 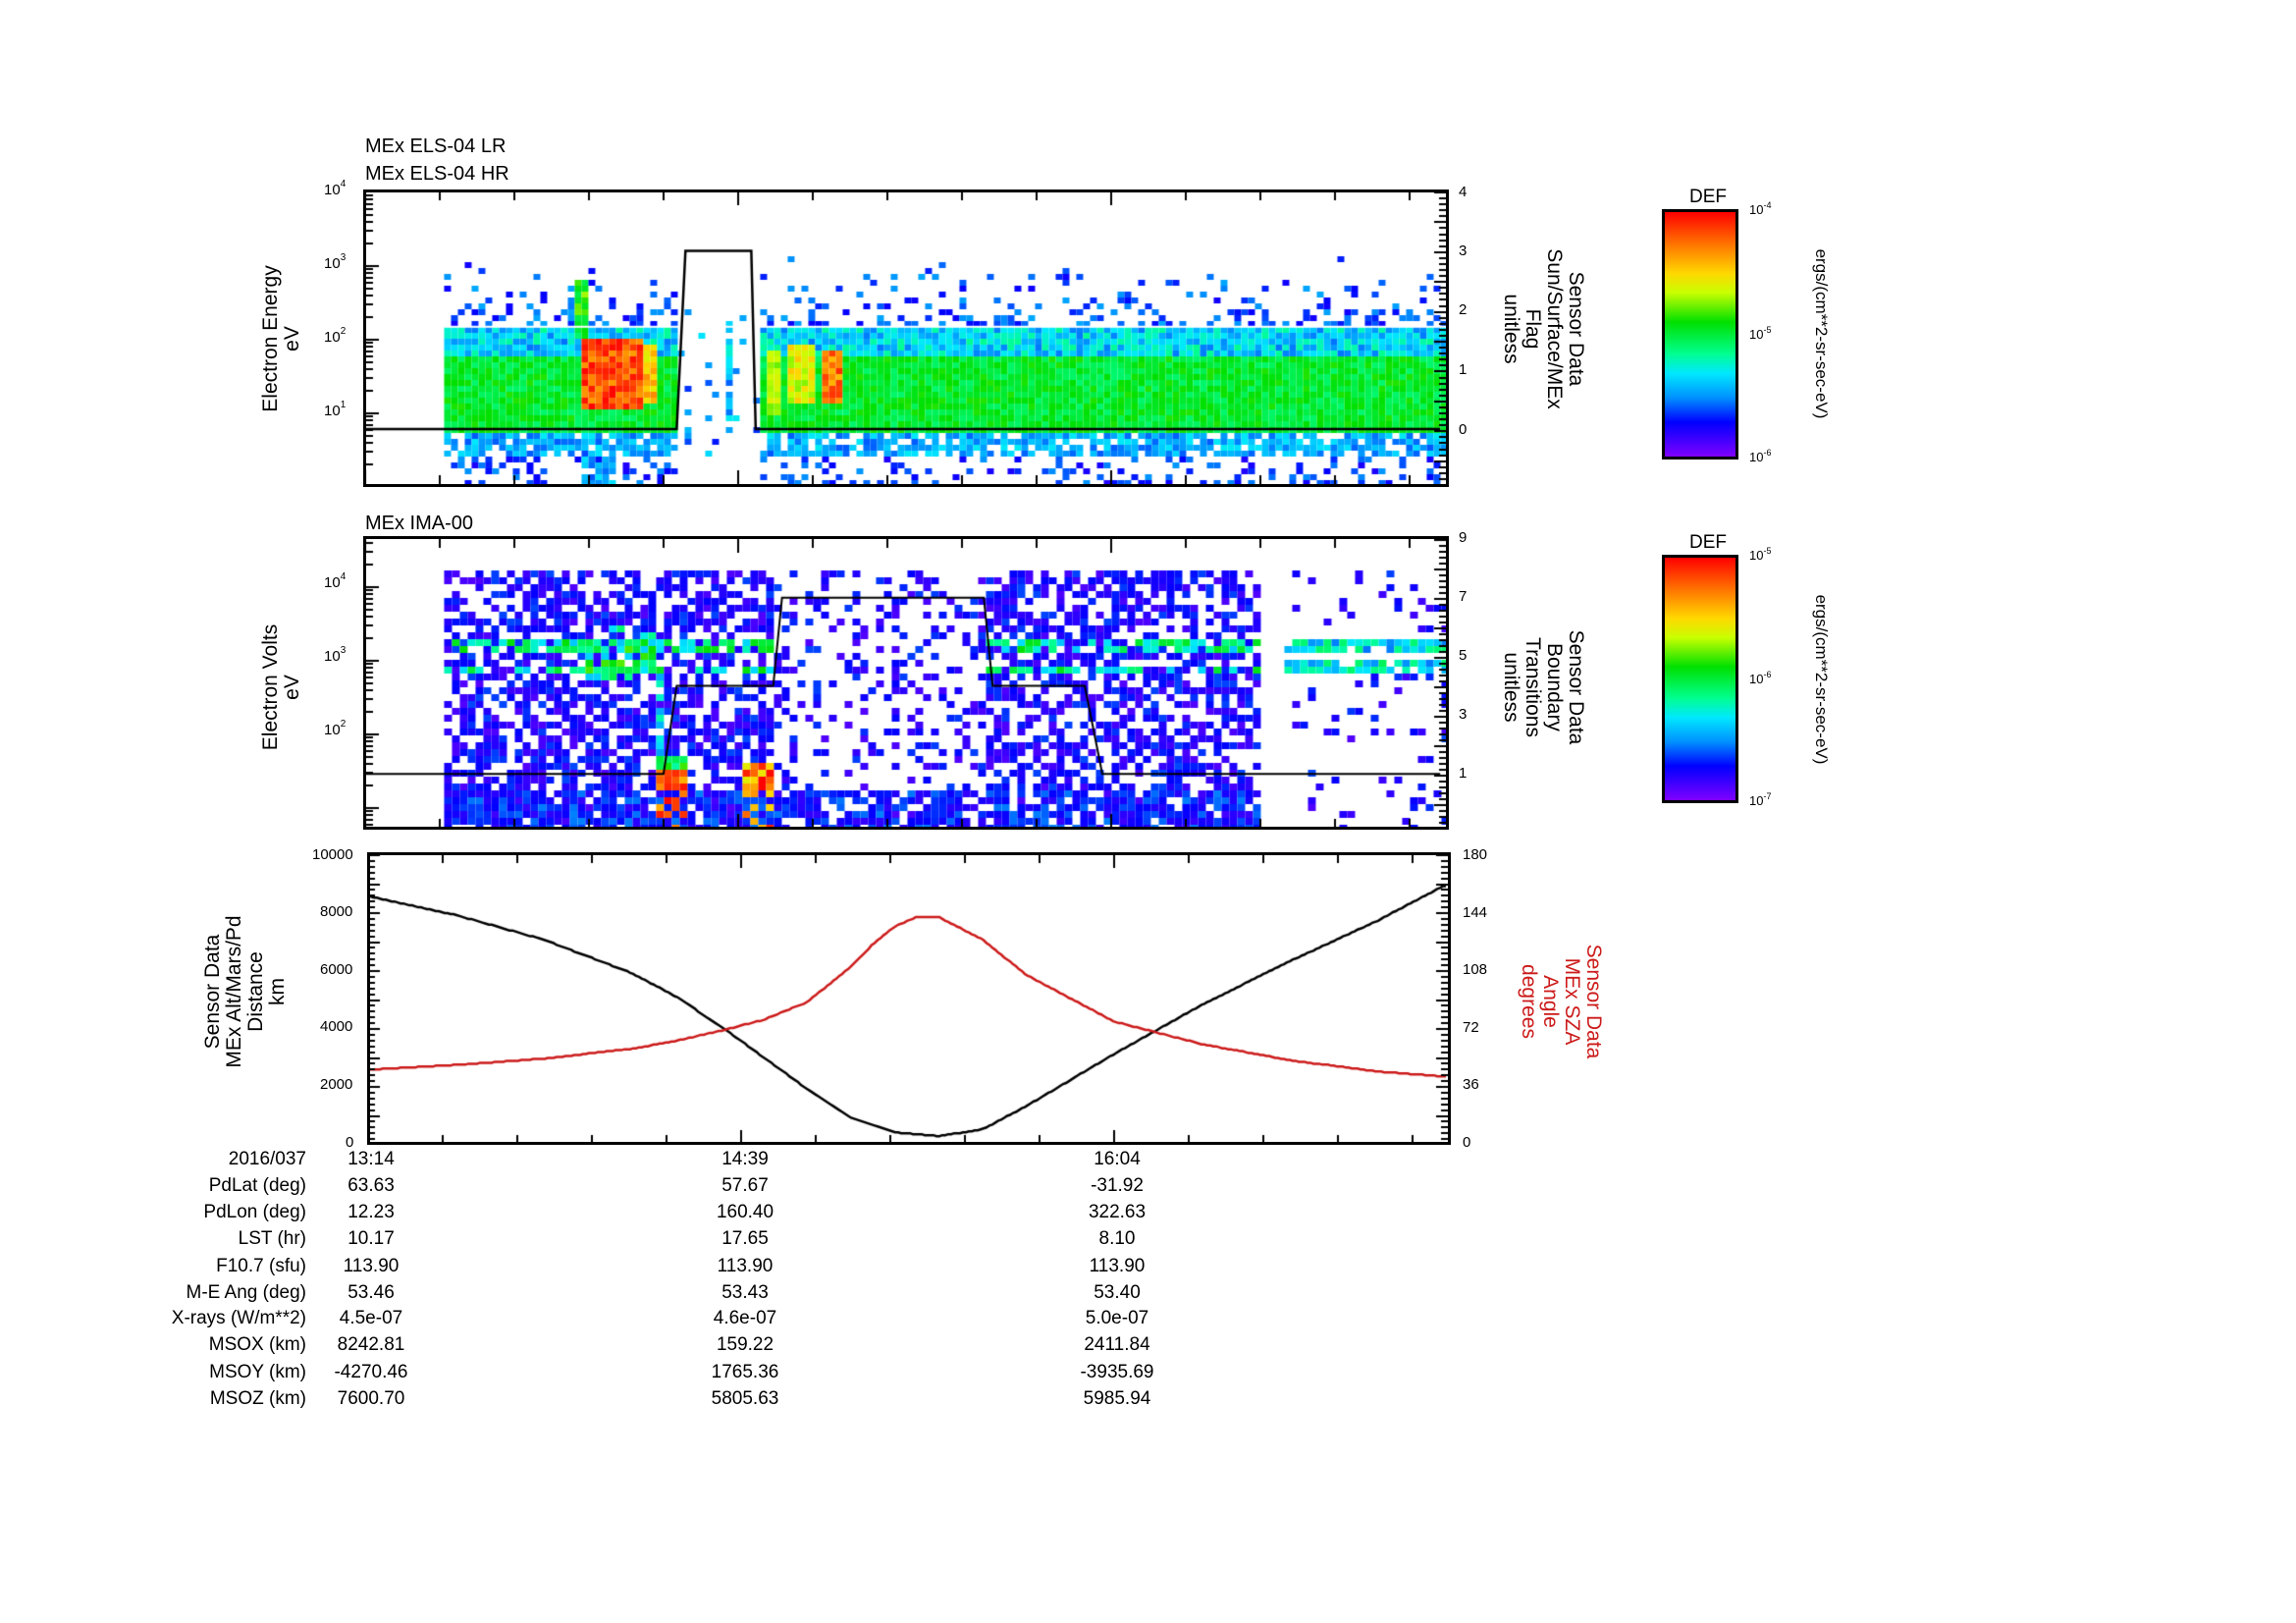 I want to click on els-ytick-1e4: 10⁴, so click(x=335, y=188).